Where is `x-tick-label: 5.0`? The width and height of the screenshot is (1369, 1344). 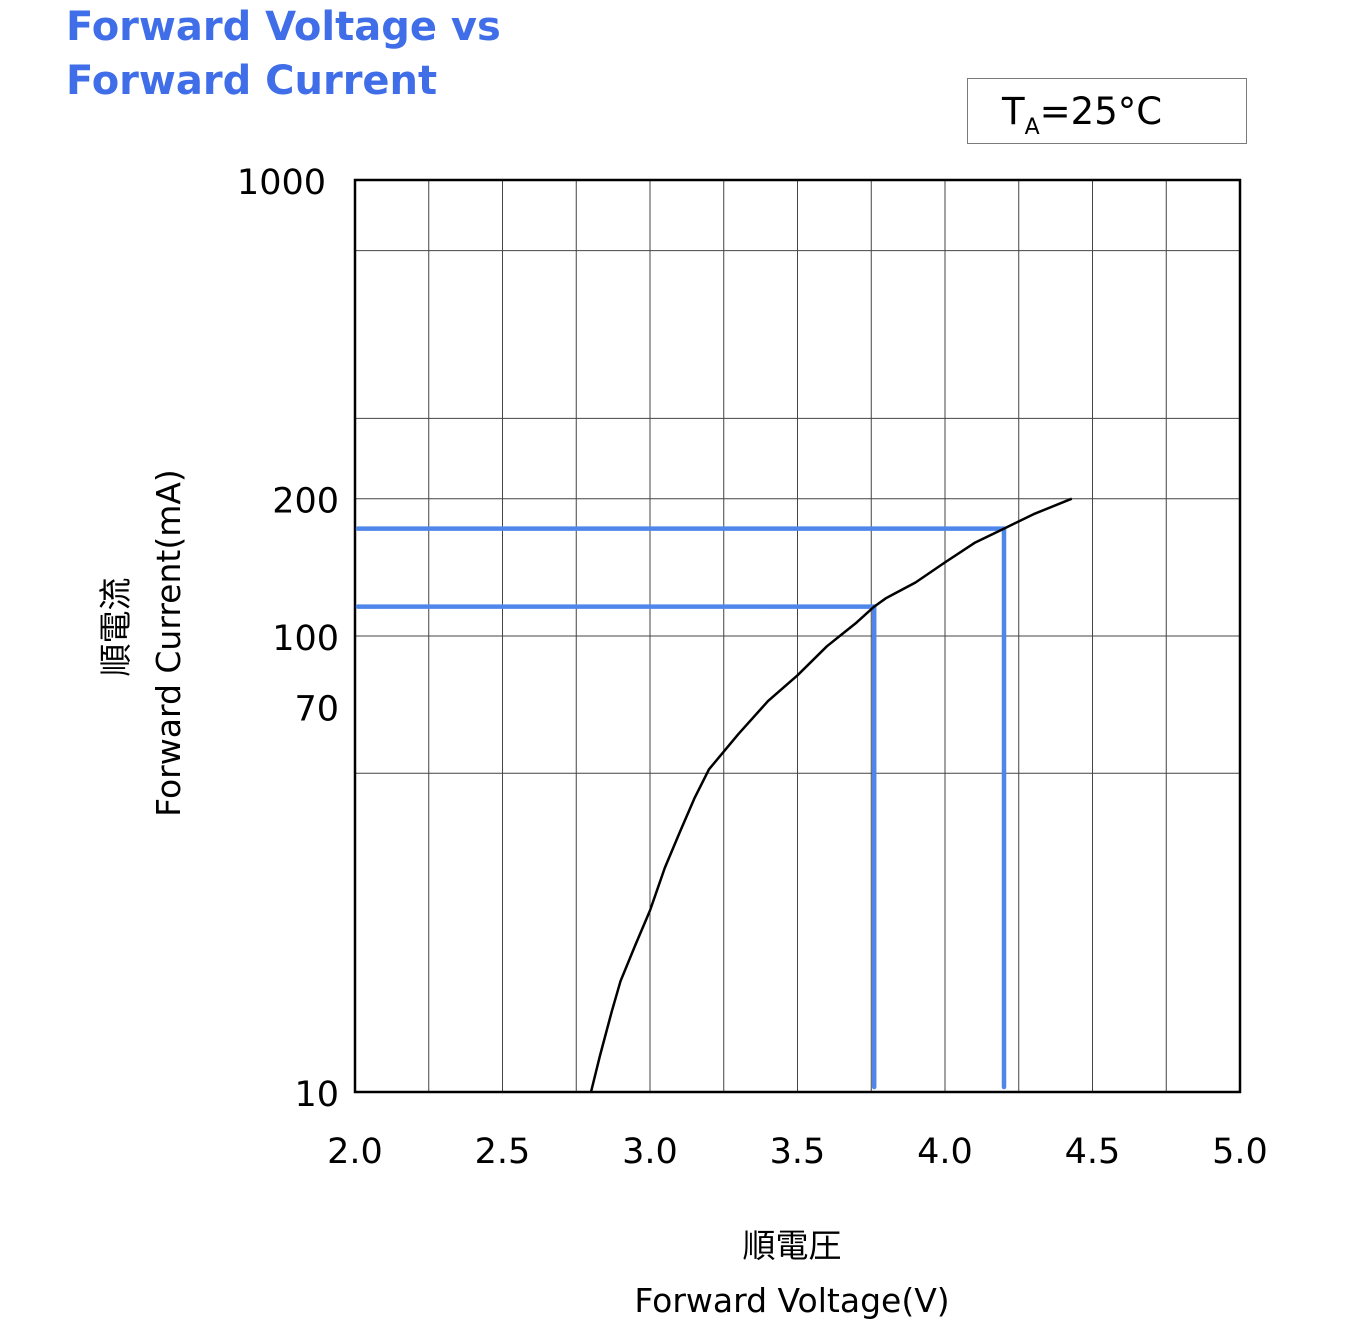 x-tick-label: 5.0 is located at coordinates (1240, 1152).